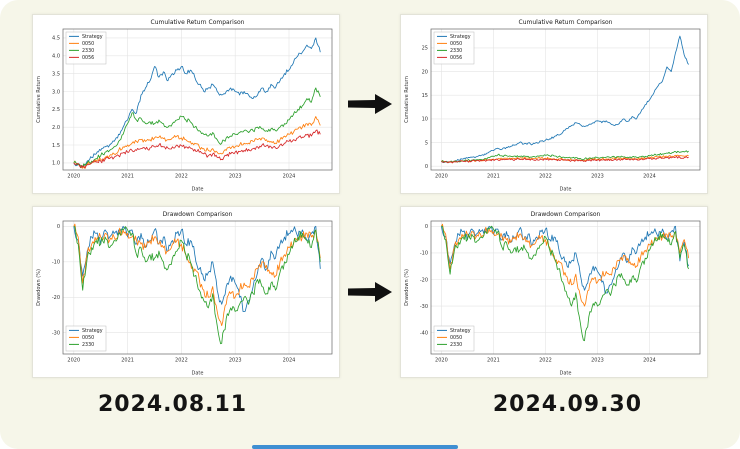  I want to click on svg-text: 3.5, so click(56, 74).